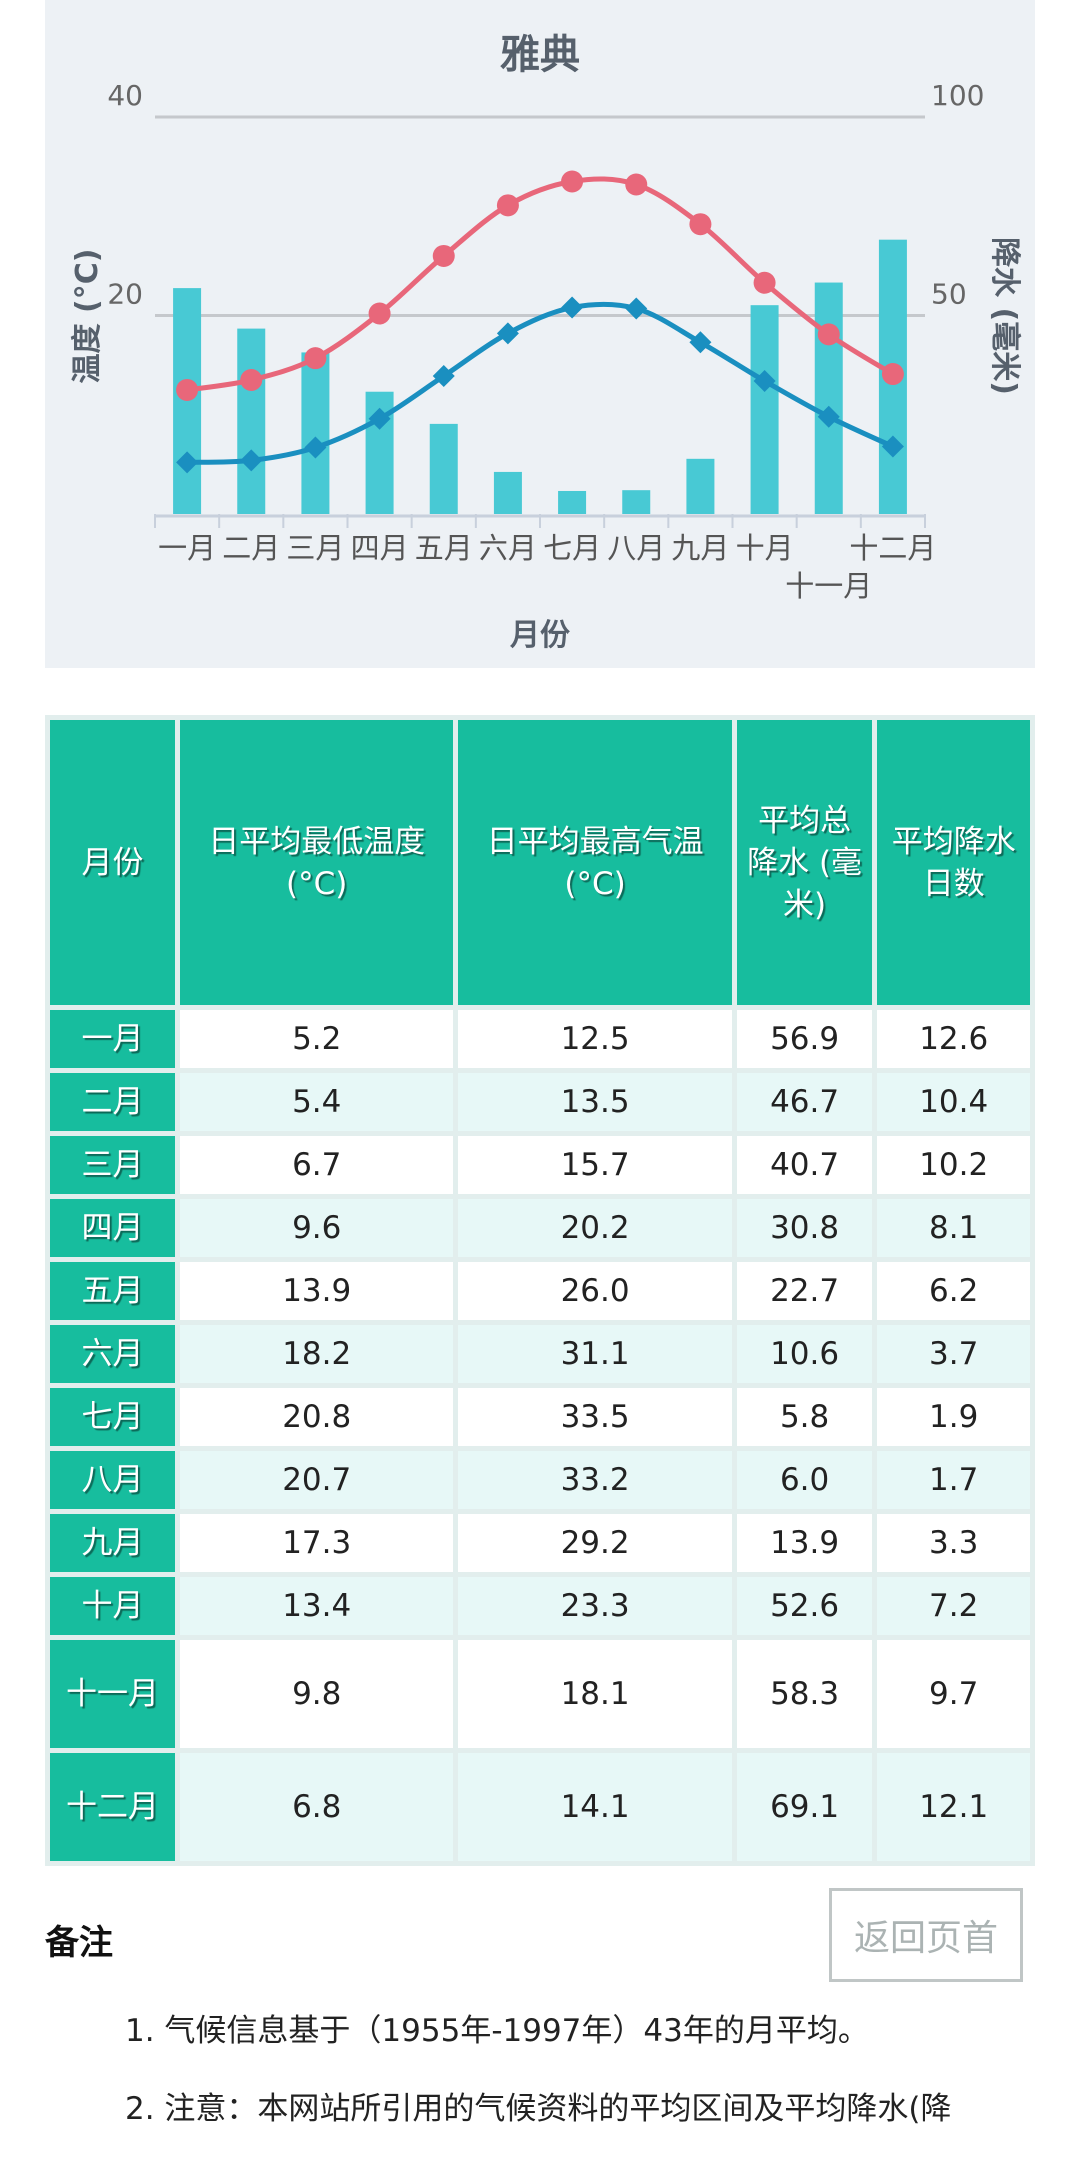 The height and width of the screenshot is (2161, 1080). I want to click on value-cell: 17.3, so click(317, 1543).